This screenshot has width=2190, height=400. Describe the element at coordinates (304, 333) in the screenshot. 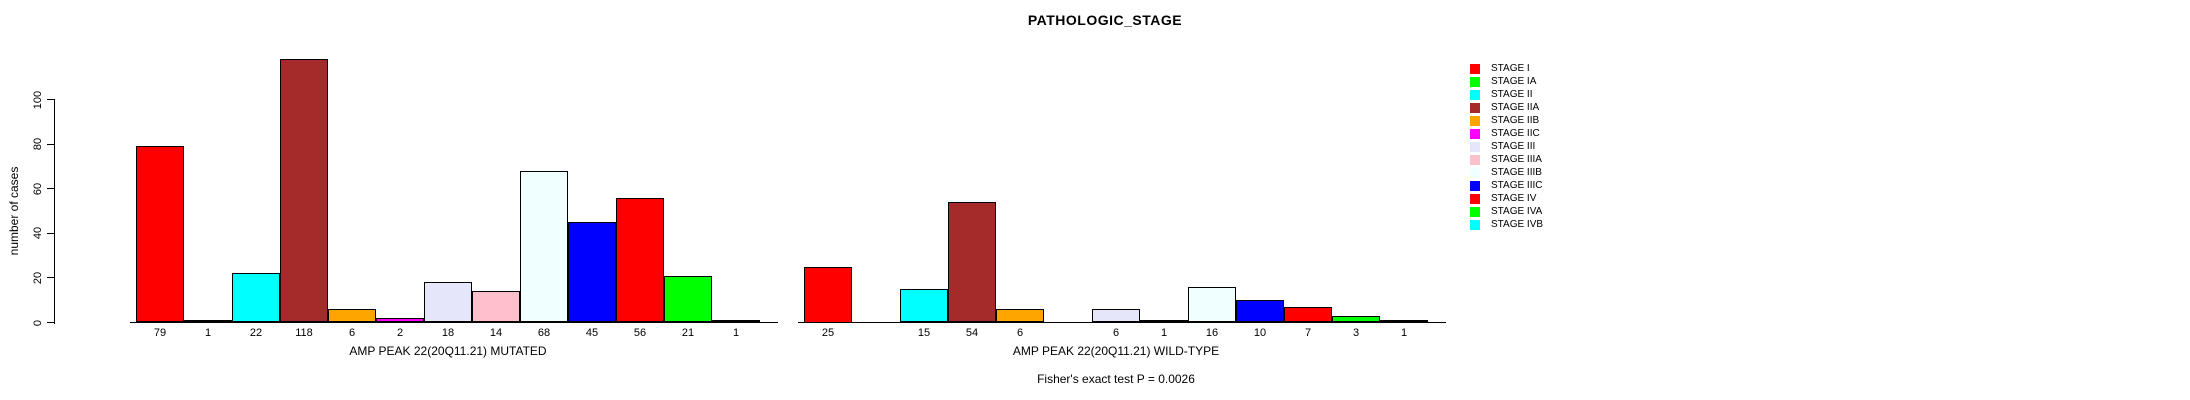

I see `bar-value-label: 118` at that location.